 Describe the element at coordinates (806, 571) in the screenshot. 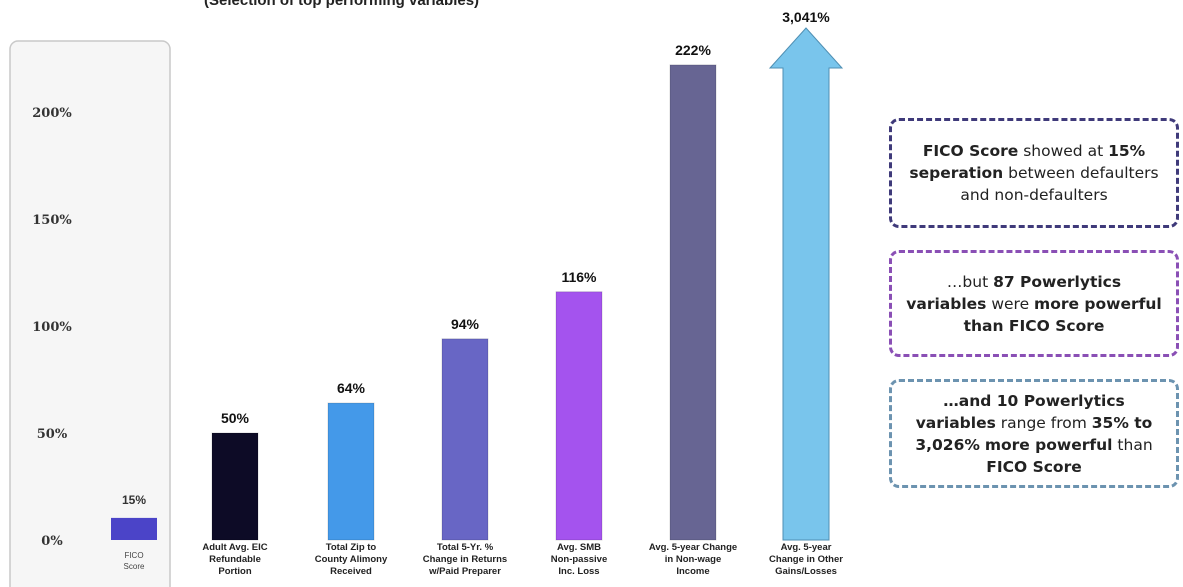

I see `category-label: Gains/Losses` at that location.